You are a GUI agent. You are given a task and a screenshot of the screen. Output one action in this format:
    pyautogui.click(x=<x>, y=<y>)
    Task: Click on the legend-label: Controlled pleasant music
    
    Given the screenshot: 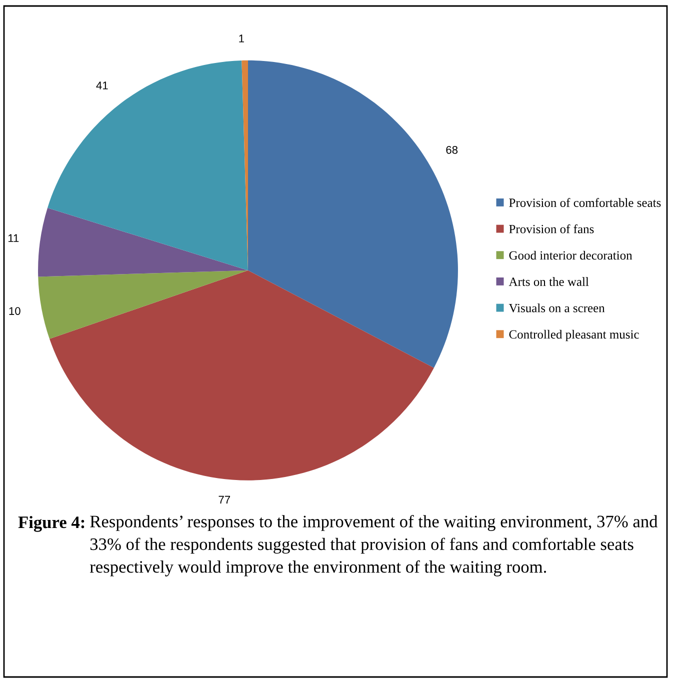 What is the action you would take?
    pyautogui.click(x=574, y=336)
    